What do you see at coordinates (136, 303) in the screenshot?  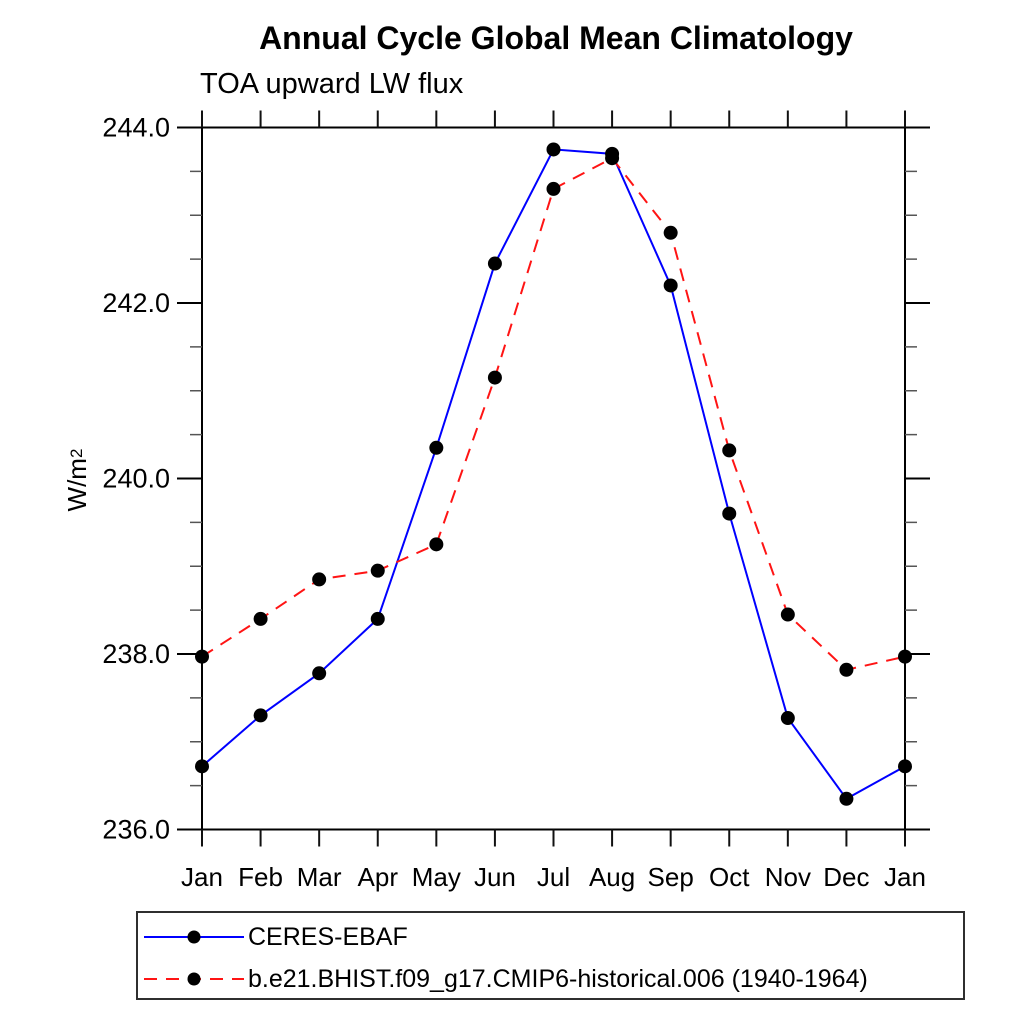 I see `y-tick-label: 242.0` at bounding box center [136, 303].